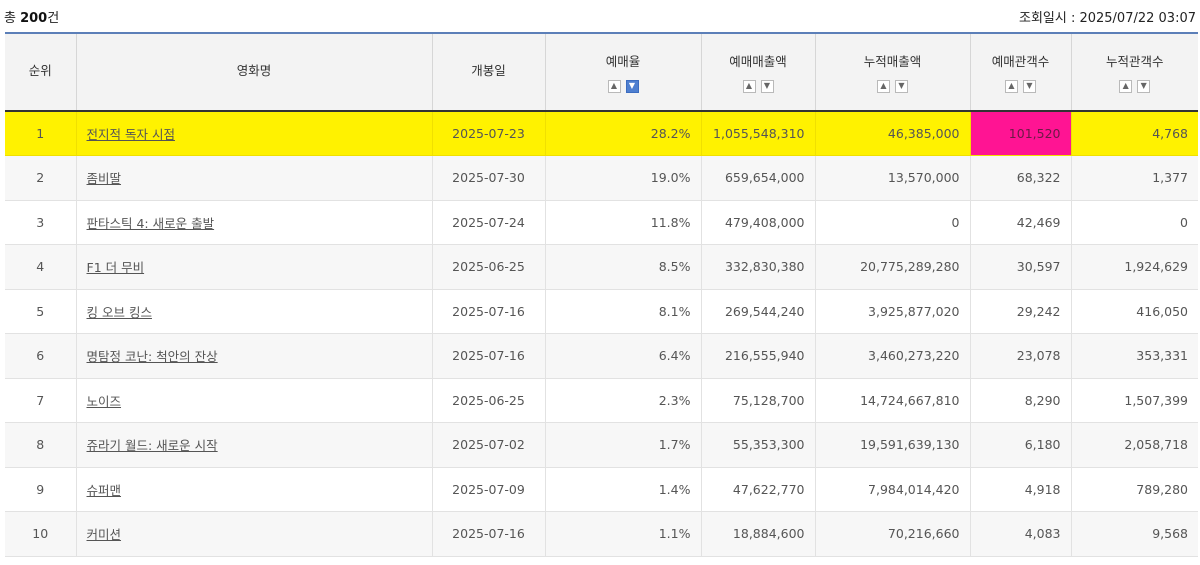  I want to click on cell-release: 2025-07-30, so click(488, 178).